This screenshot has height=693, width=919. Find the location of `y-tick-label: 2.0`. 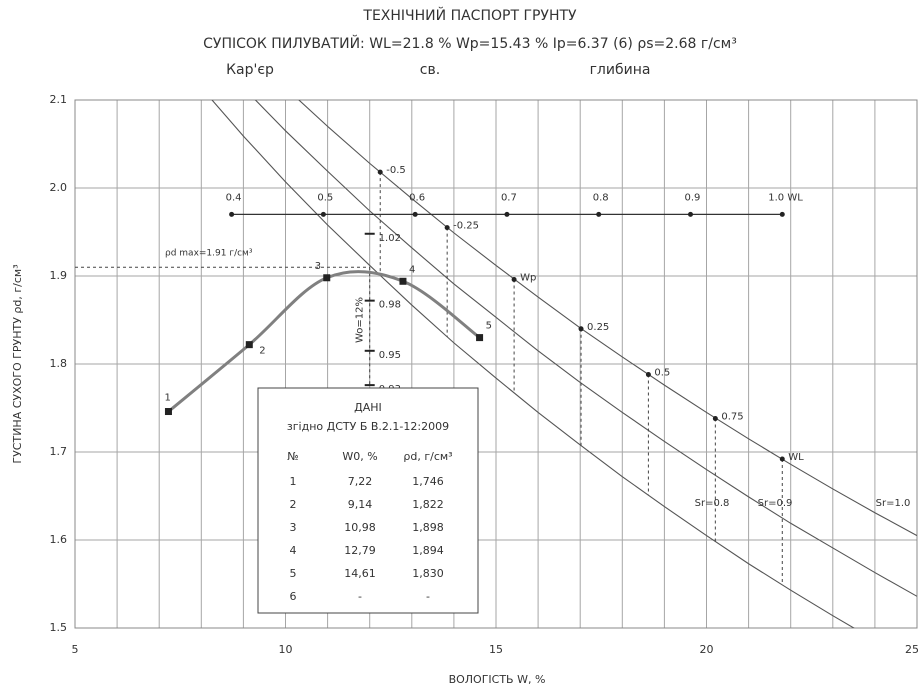

y-tick-label: 2.0 is located at coordinates (59, 187).